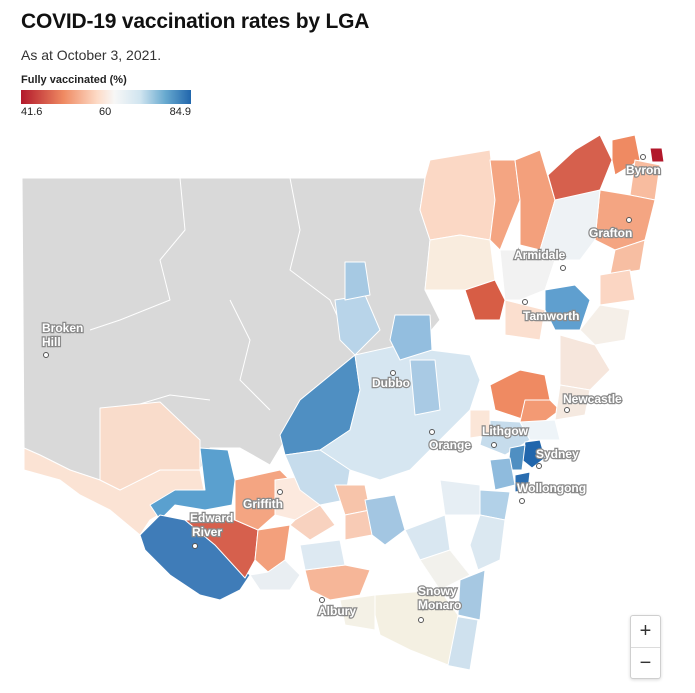 The width and height of the screenshot is (695, 693). I want to click on label-orange: Orange, so click(450, 445).